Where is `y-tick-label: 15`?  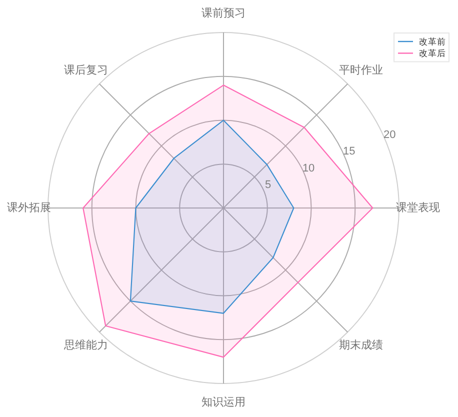
y-tick-label: 15 is located at coordinates (349, 152).